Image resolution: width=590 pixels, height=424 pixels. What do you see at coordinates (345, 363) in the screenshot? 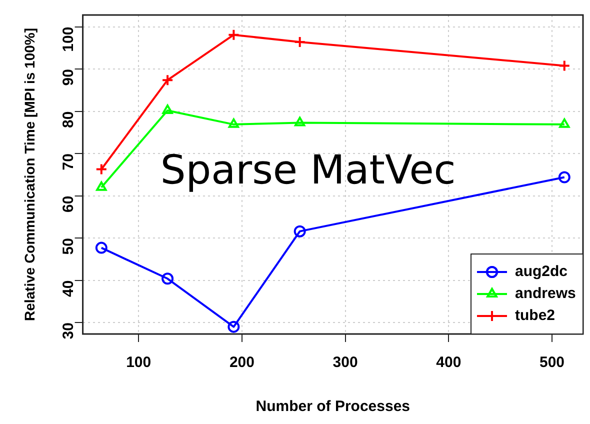
I see `x-tick-label: 300` at bounding box center [345, 363].